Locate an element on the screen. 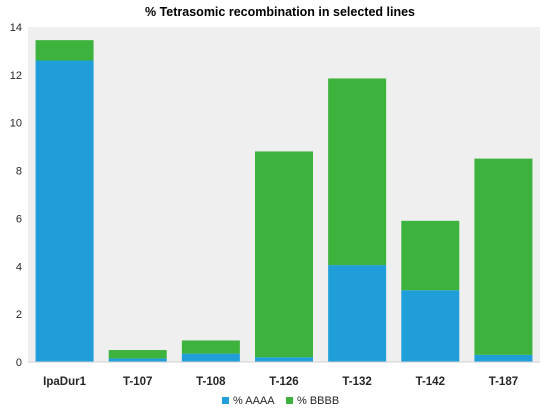  y-tick-label: 14 is located at coordinates (16, 28).